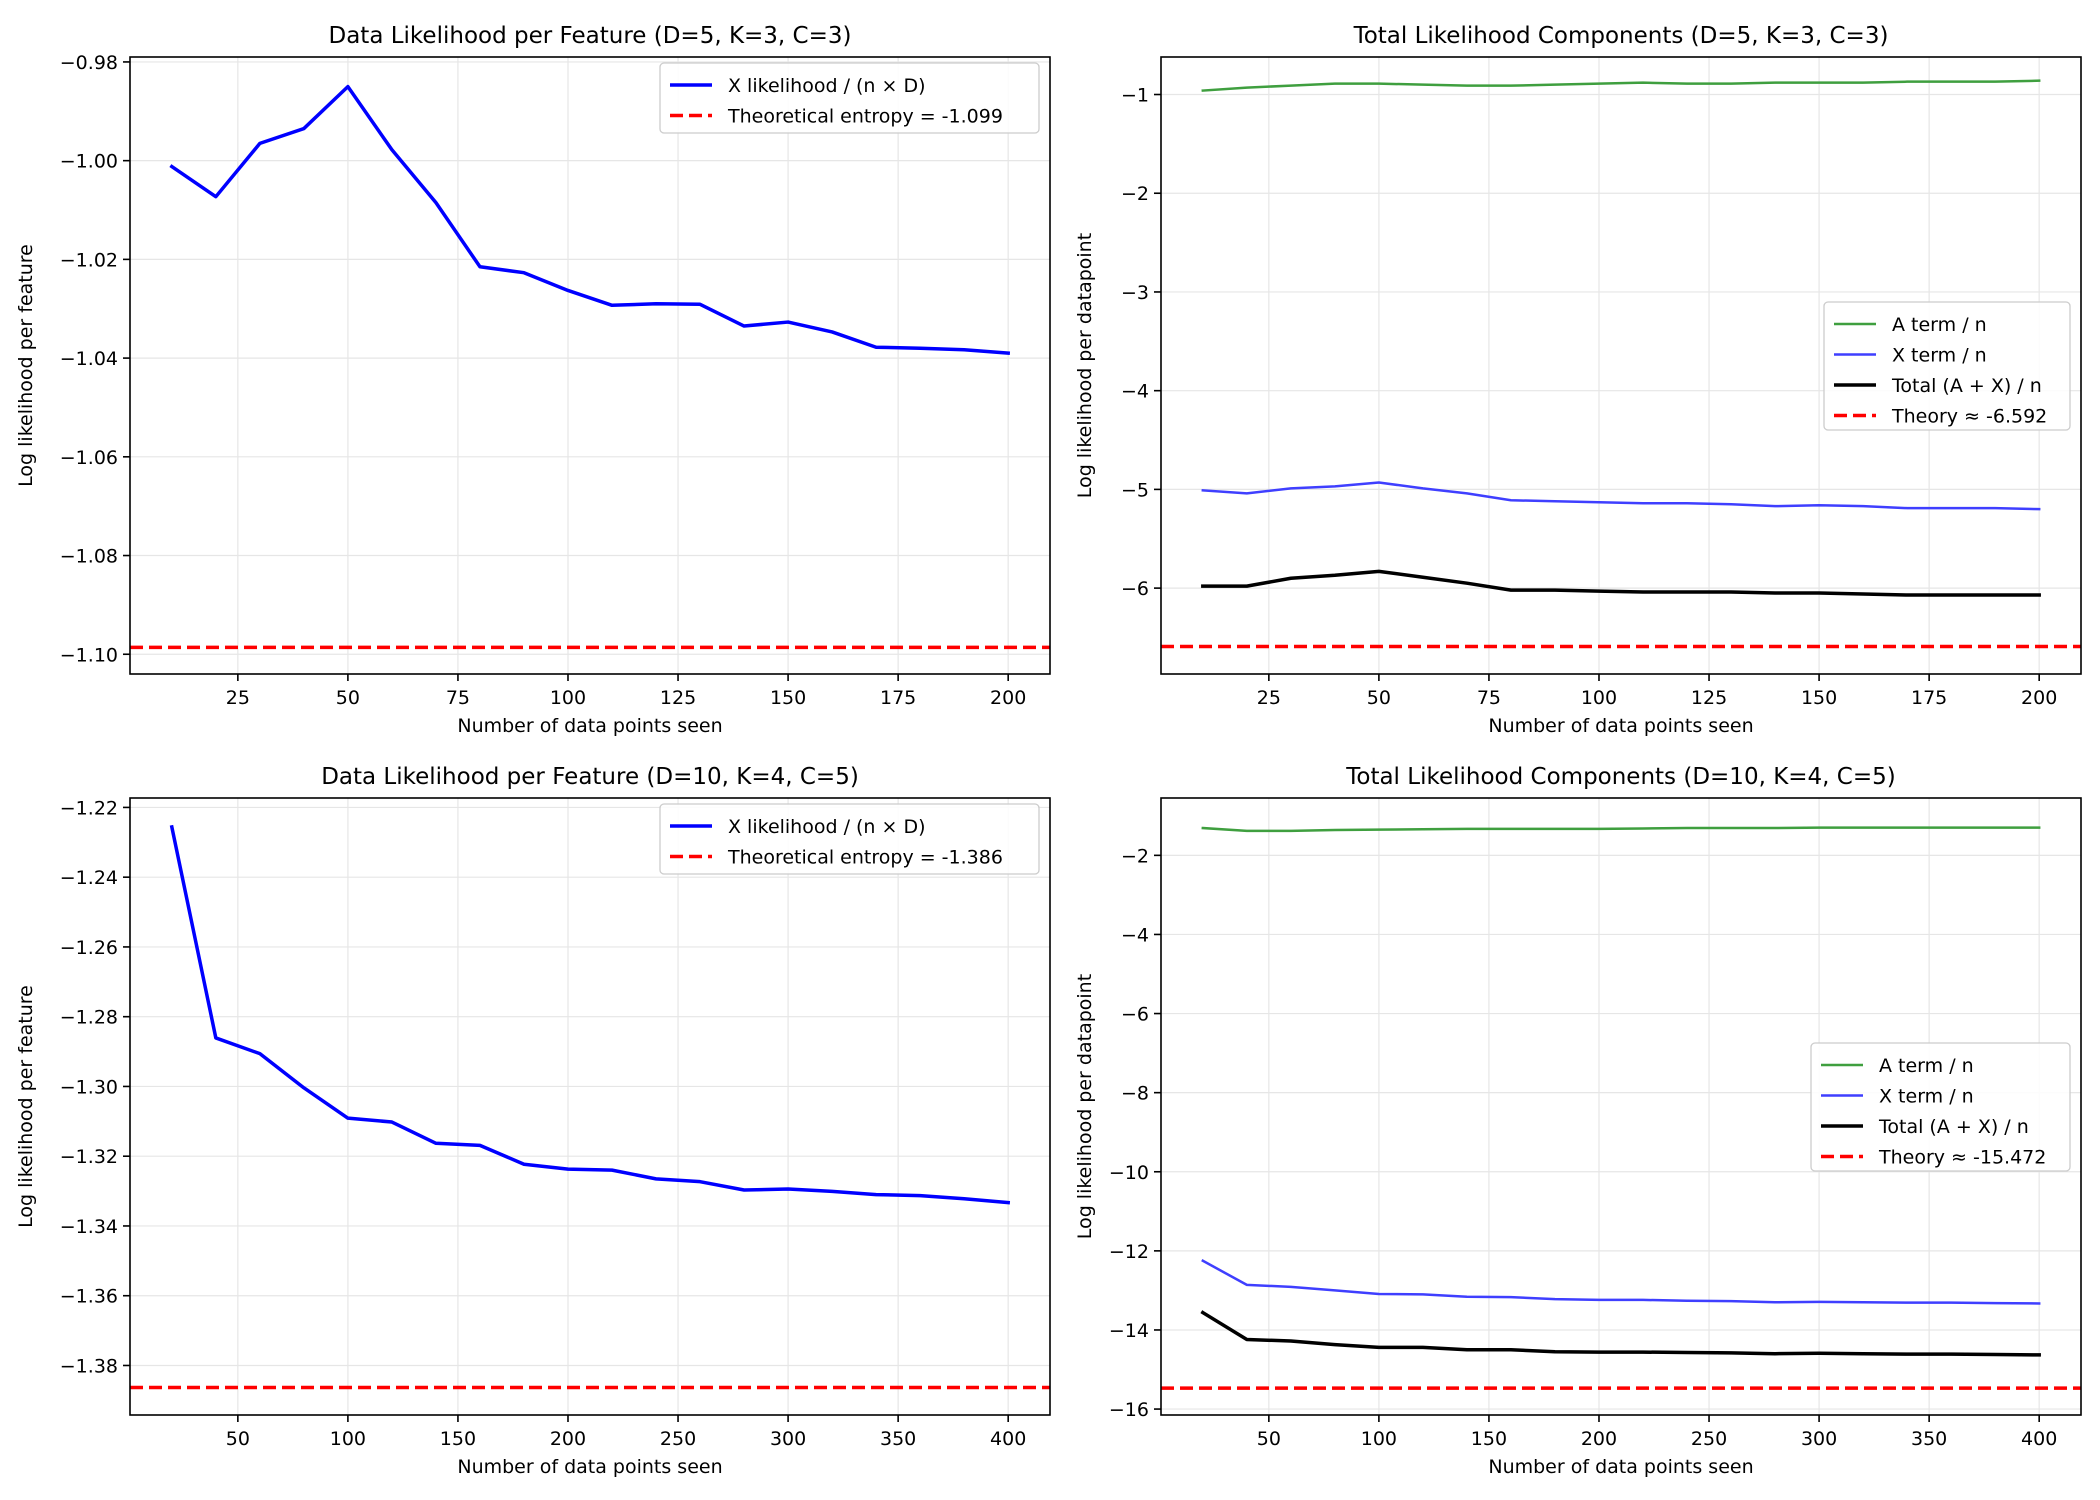  What do you see at coordinates (1135, 293) in the screenshot?
I see `y-tick-label: −3` at bounding box center [1135, 293].